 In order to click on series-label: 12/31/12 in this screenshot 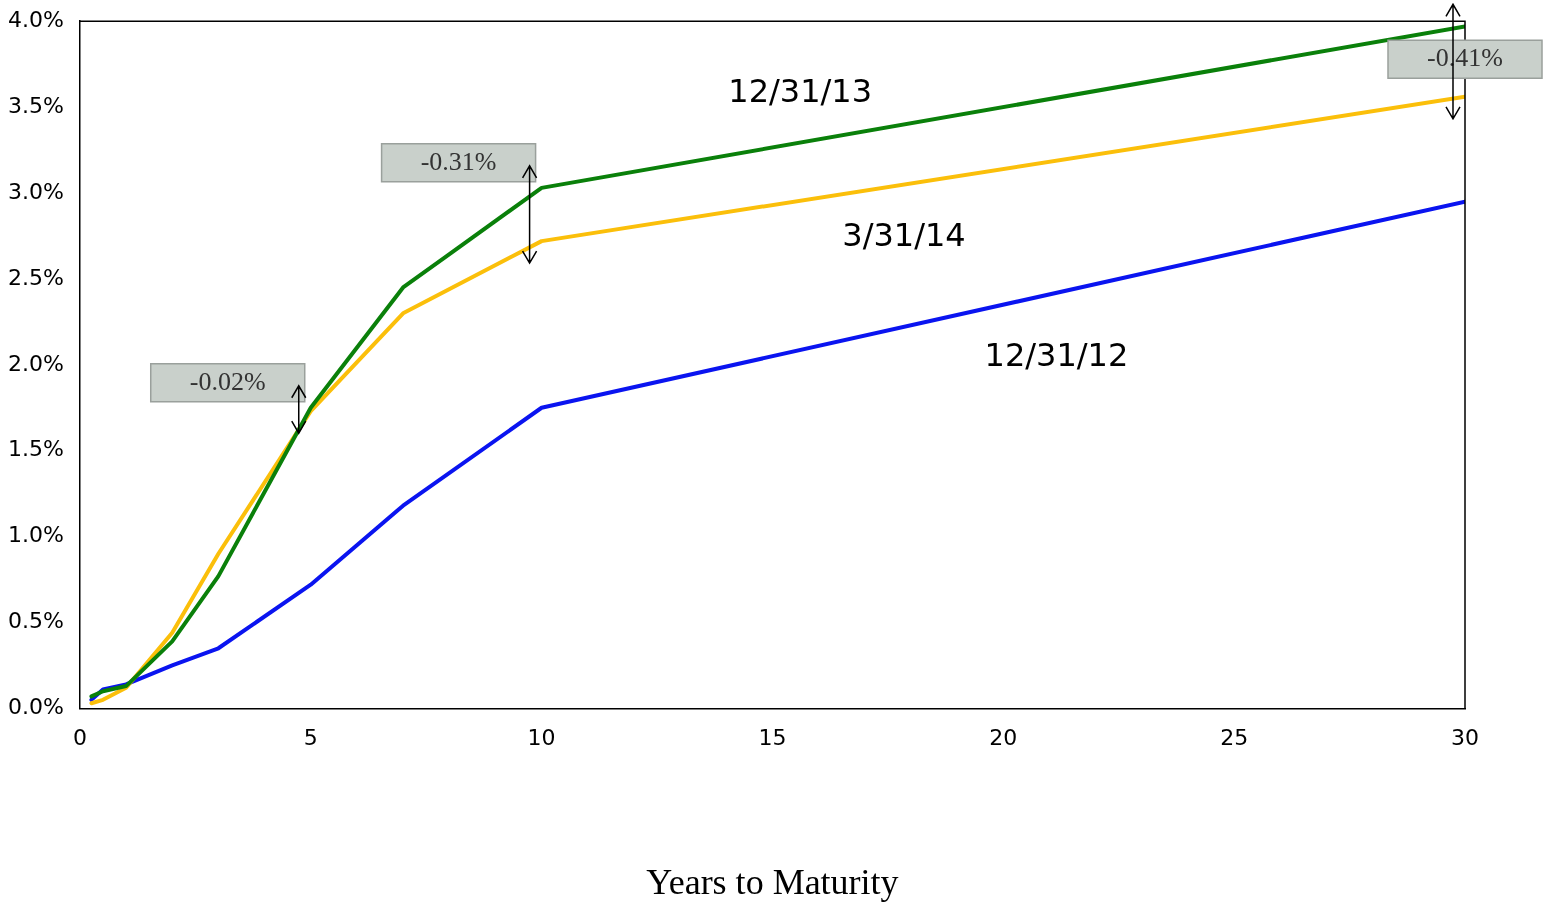, I will do `click(1056, 355)`.